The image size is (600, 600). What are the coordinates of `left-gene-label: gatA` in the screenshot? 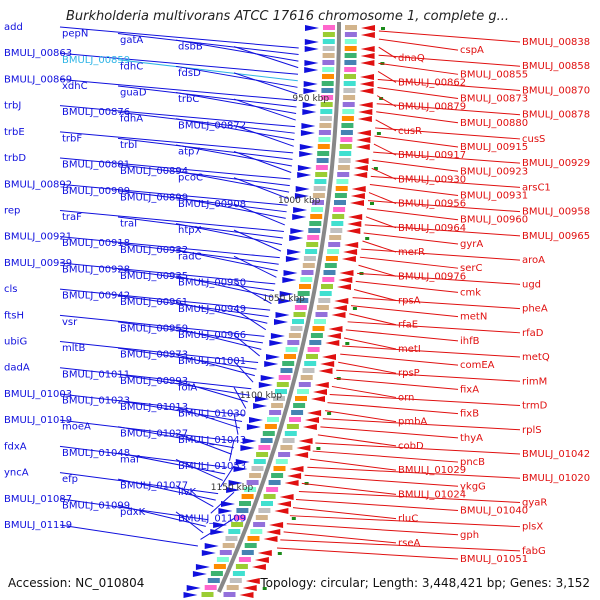 It's located at (131, 40).